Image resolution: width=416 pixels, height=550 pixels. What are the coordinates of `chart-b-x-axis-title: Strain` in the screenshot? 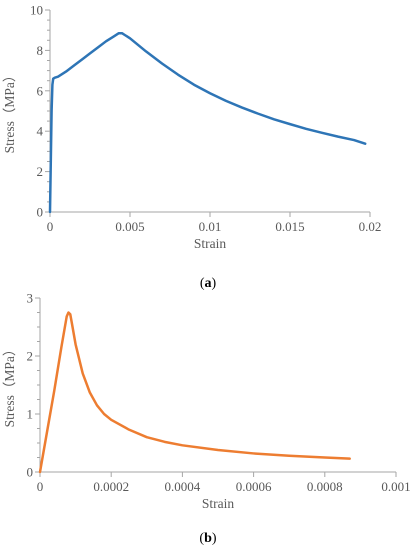 It's located at (218, 503).